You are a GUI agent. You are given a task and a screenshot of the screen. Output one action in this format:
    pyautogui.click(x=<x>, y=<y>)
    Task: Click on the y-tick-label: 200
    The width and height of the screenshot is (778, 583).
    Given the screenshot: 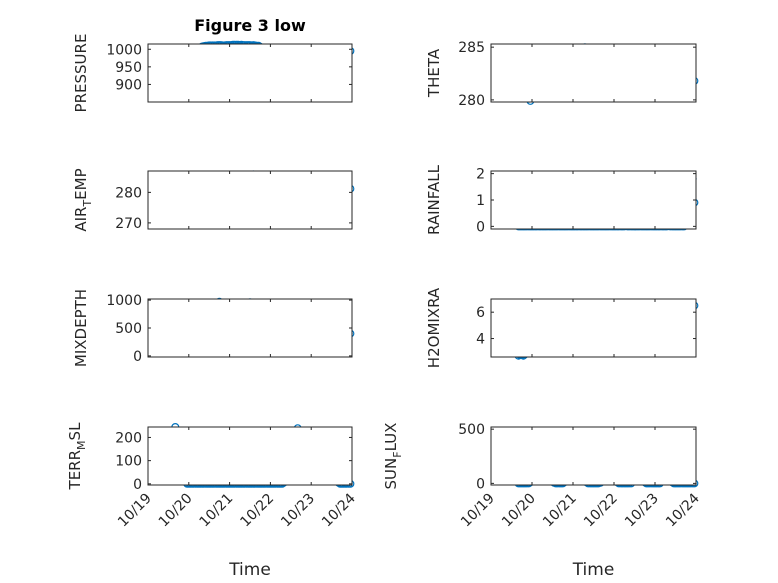 What is the action you would take?
    pyautogui.click(x=128, y=438)
    